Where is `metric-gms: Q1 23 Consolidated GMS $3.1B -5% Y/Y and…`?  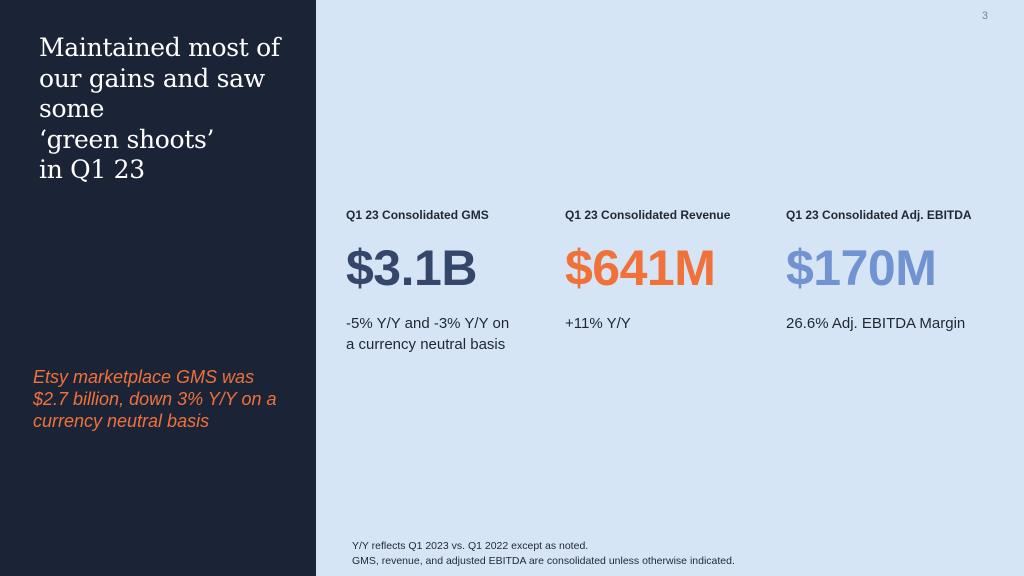
metric-gms: Q1 23 Consolidated GMS $3.1B -5% Y/Y and… is located at coordinates (451, 281).